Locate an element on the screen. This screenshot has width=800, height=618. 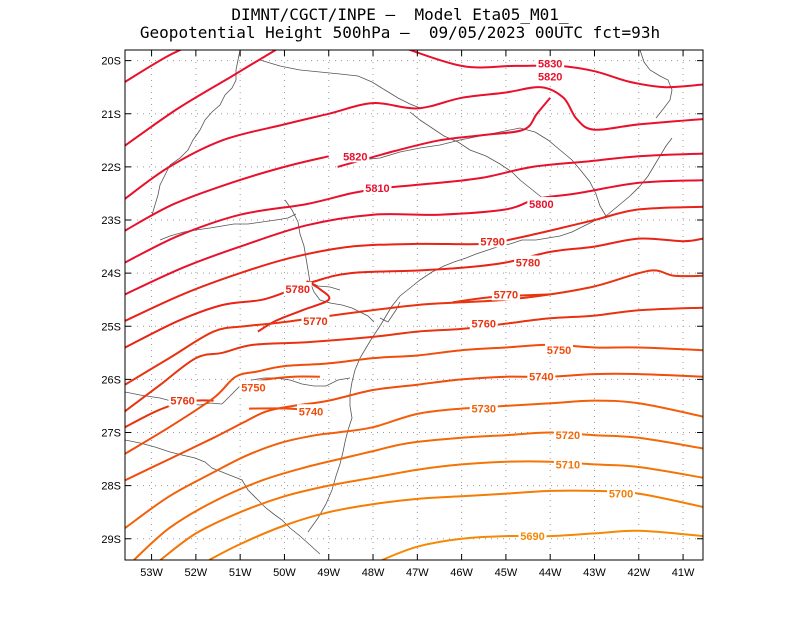
contour-label-5730: 5730 is located at coordinates (484, 410).